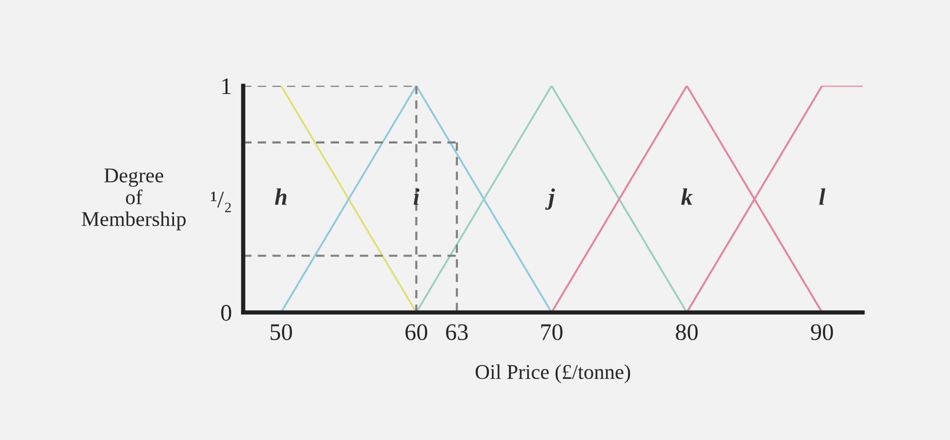  Describe the element at coordinates (134, 199) in the screenshot. I see `y-axis-title: Degree of Membership` at that location.